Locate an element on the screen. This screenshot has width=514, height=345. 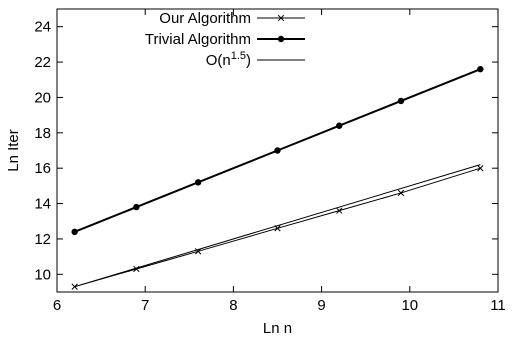
x-tick-label: 7 is located at coordinates (145, 305).